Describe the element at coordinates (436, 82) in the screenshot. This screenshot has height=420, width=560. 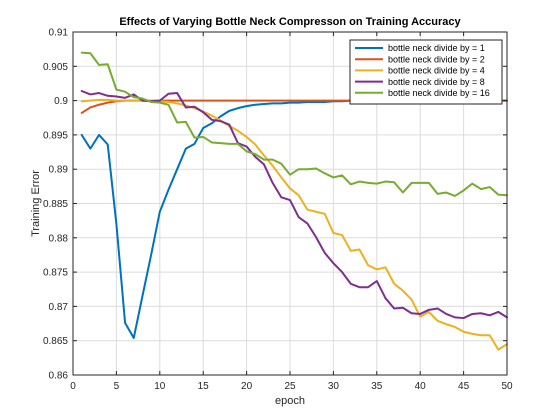
I see `legend-label-4: bottle neck divide by = 8` at that location.